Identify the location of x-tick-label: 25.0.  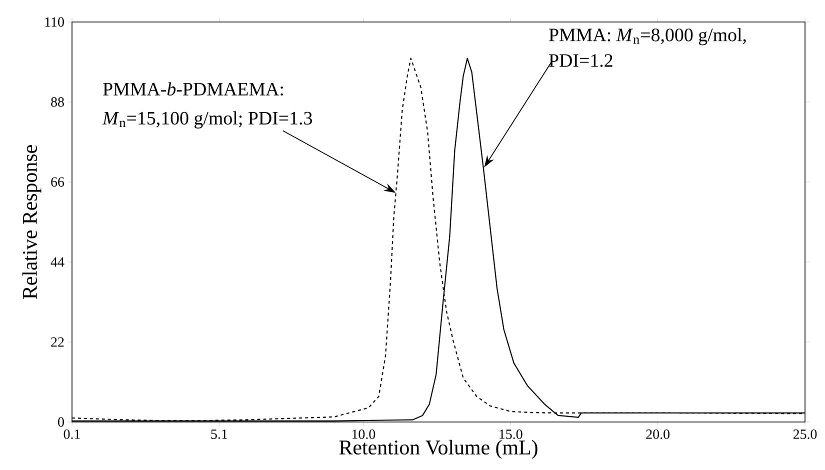
(805, 434).